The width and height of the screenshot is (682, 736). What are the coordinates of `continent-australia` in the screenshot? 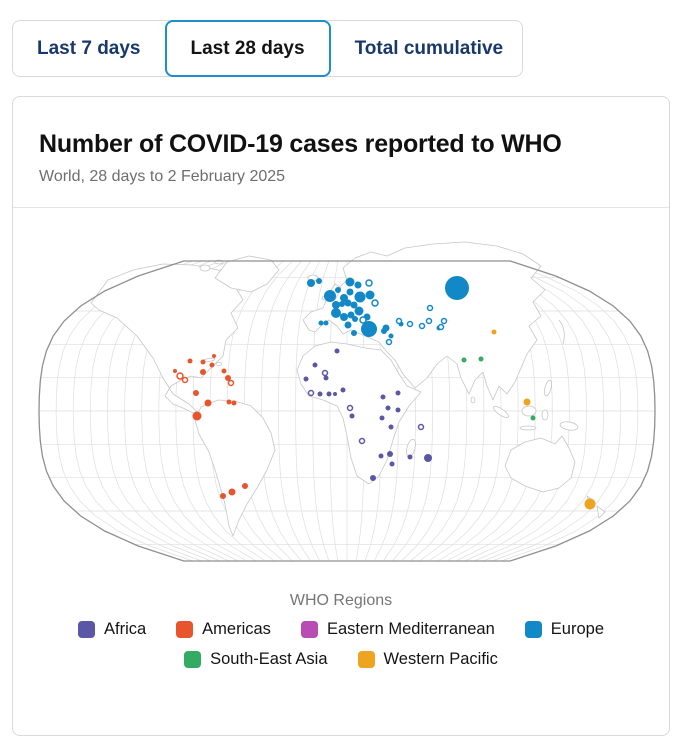 It's located at (540, 464).